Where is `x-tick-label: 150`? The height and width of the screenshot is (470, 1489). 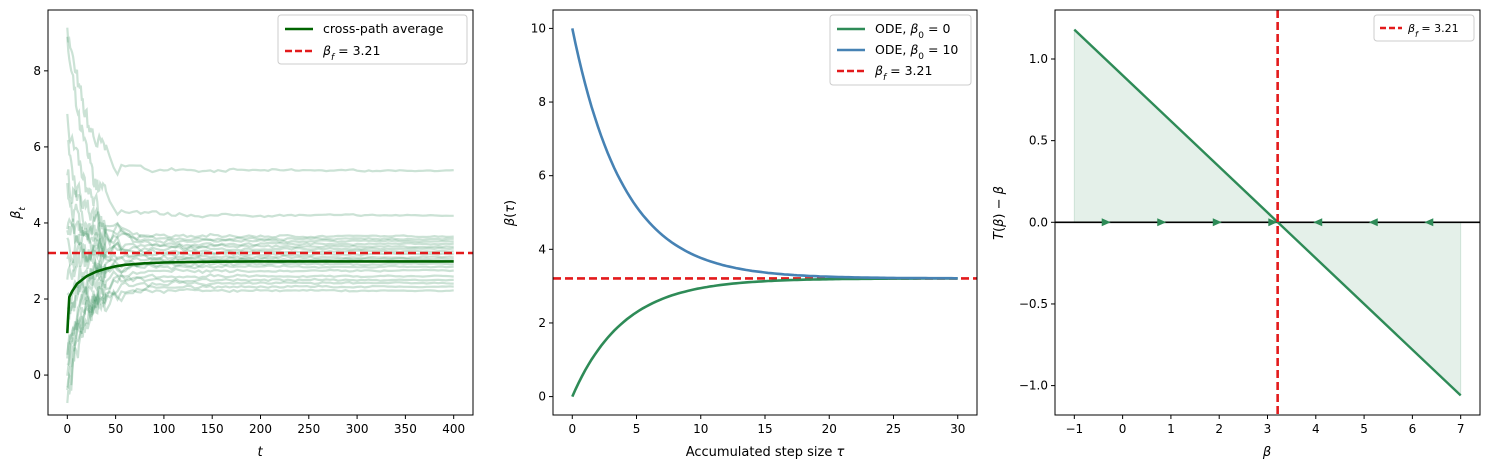
x-tick-label: 150 is located at coordinates (212, 429).